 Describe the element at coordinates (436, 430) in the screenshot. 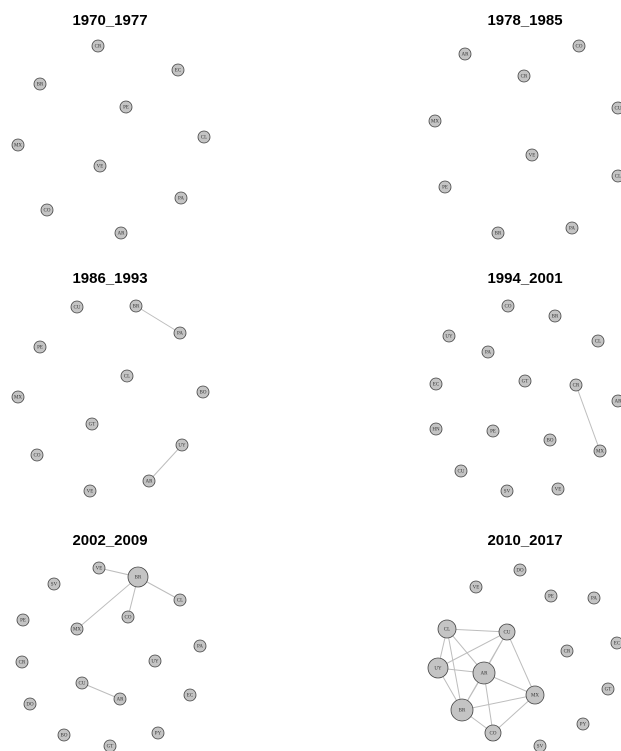

I see `node-label: HN` at that location.